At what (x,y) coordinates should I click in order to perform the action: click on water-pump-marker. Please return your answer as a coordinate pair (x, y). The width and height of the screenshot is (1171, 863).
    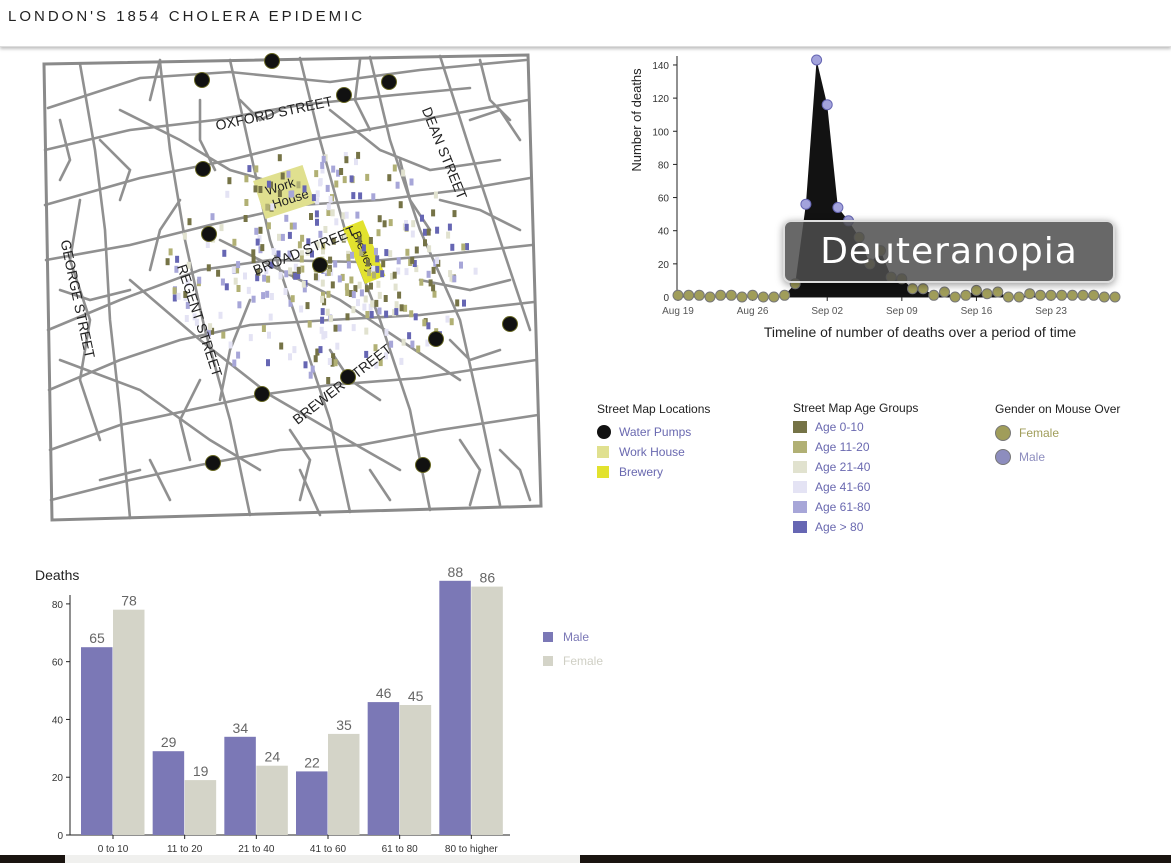
    Looking at the image, I should click on (320, 265).